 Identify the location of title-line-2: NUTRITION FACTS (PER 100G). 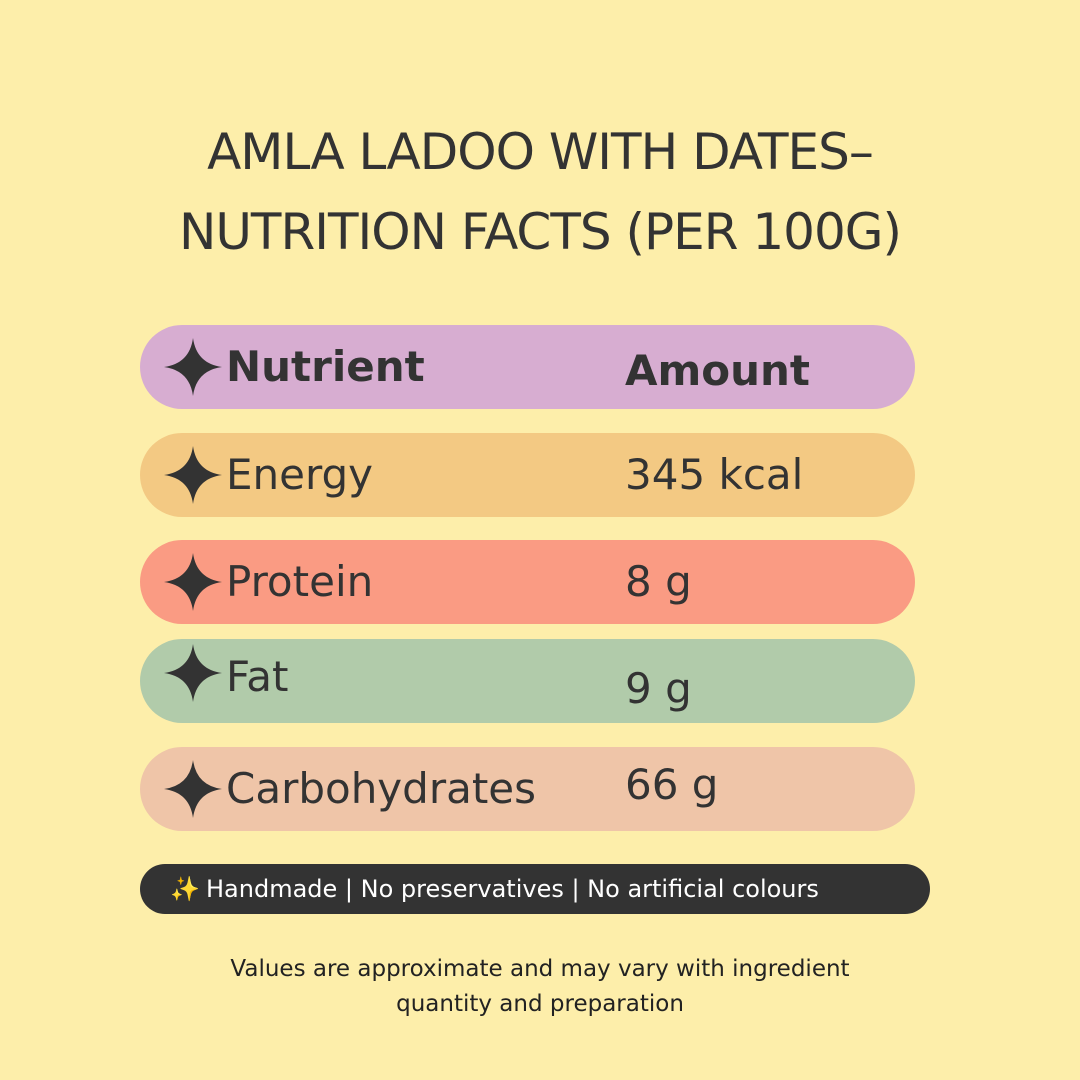
(540, 232).